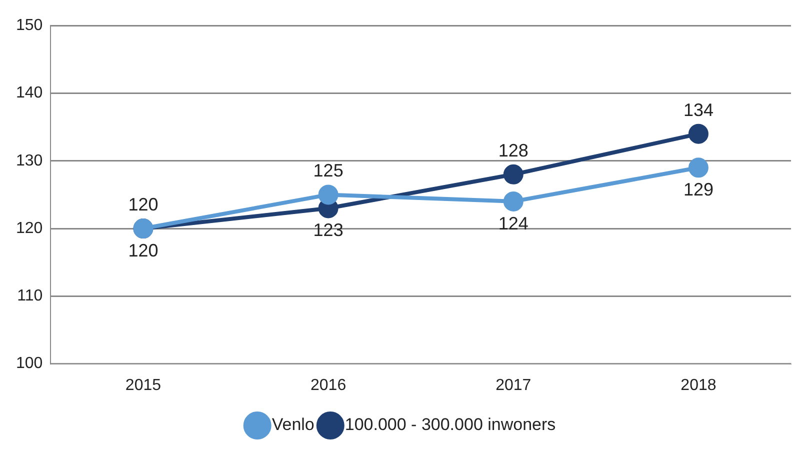 This screenshot has width=811, height=452. What do you see at coordinates (29, 93) in the screenshot?
I see `y-tick-label: 140` at bounding box center [29, 93].